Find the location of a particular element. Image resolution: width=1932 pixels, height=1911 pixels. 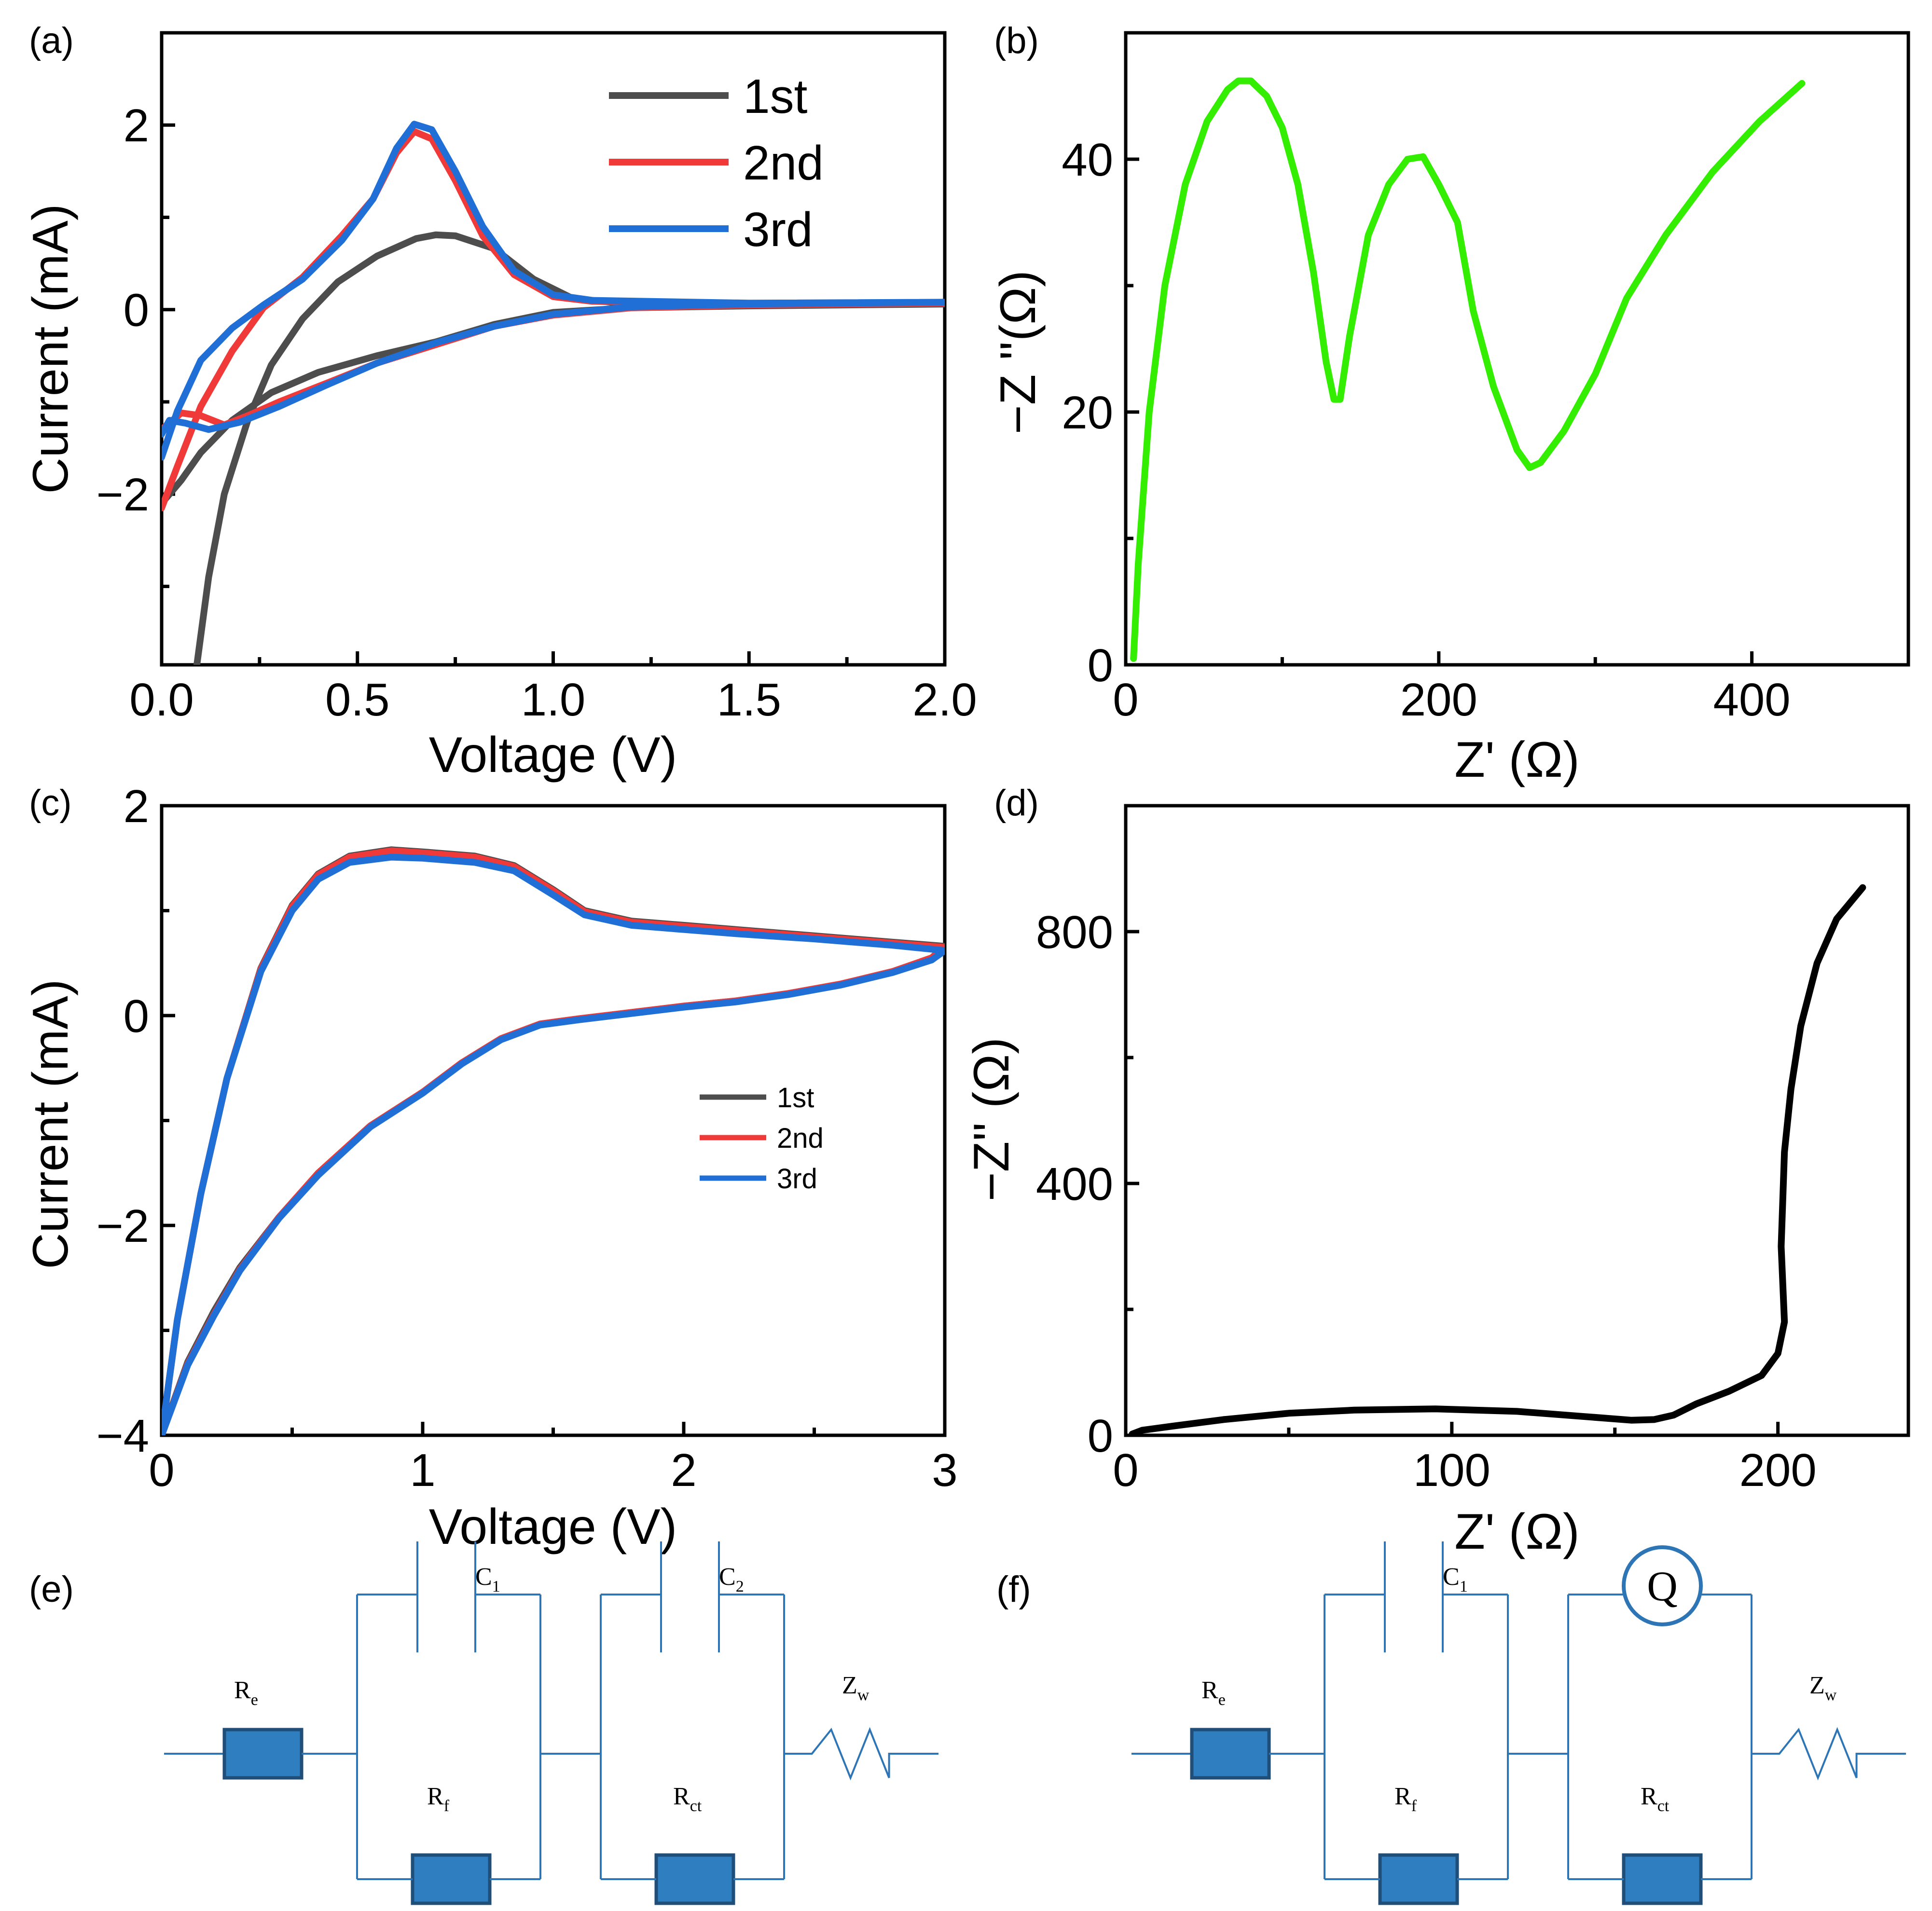

x-tick-label: 0.0 is located at coordinates (161, 700).